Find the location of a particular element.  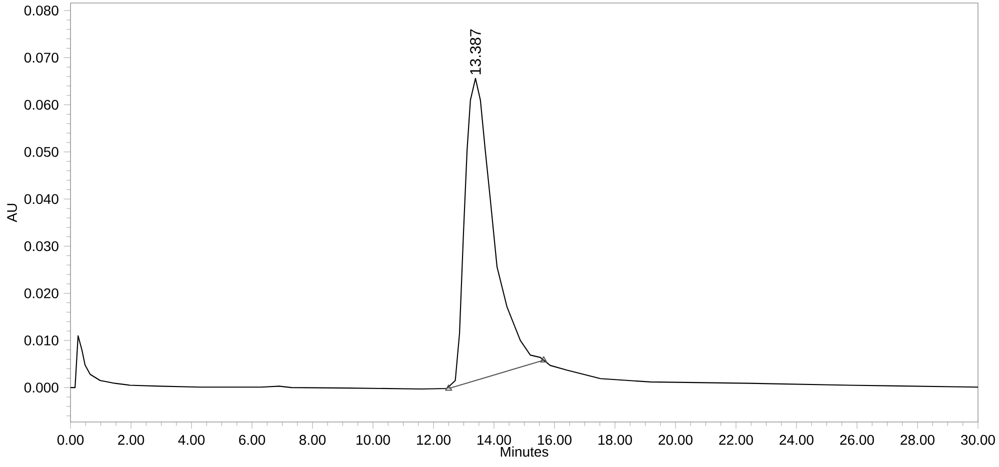

y-tick-label: 0.080 is located at coordinates (41, 11).